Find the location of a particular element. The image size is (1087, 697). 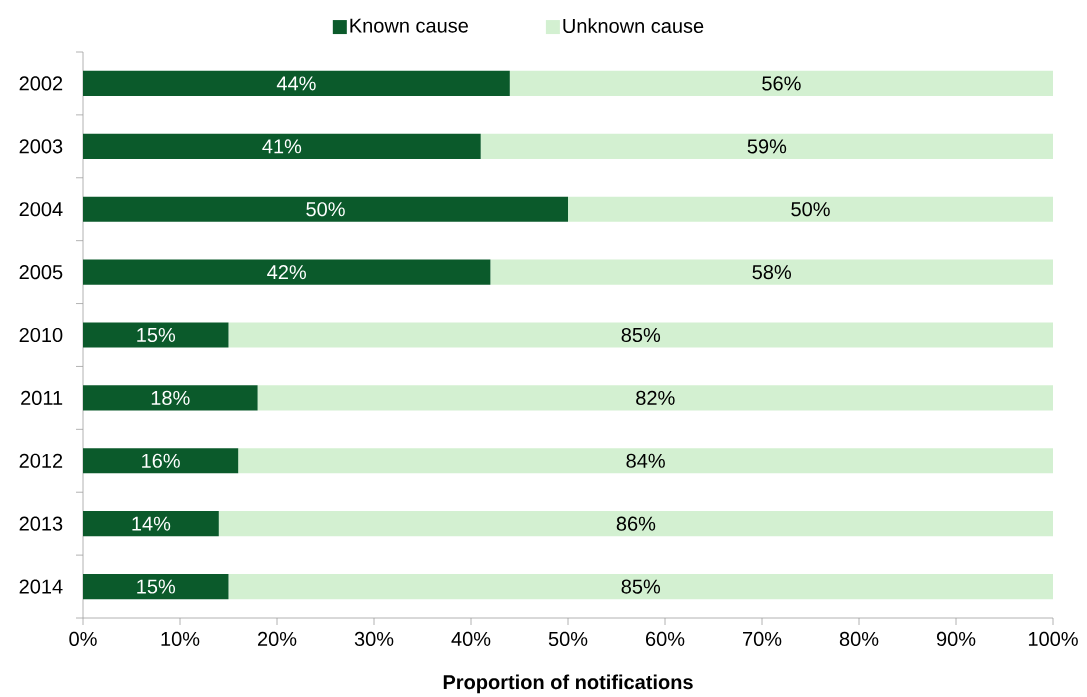

y-tick-label: 2004 is located at coordinates (41, 209).